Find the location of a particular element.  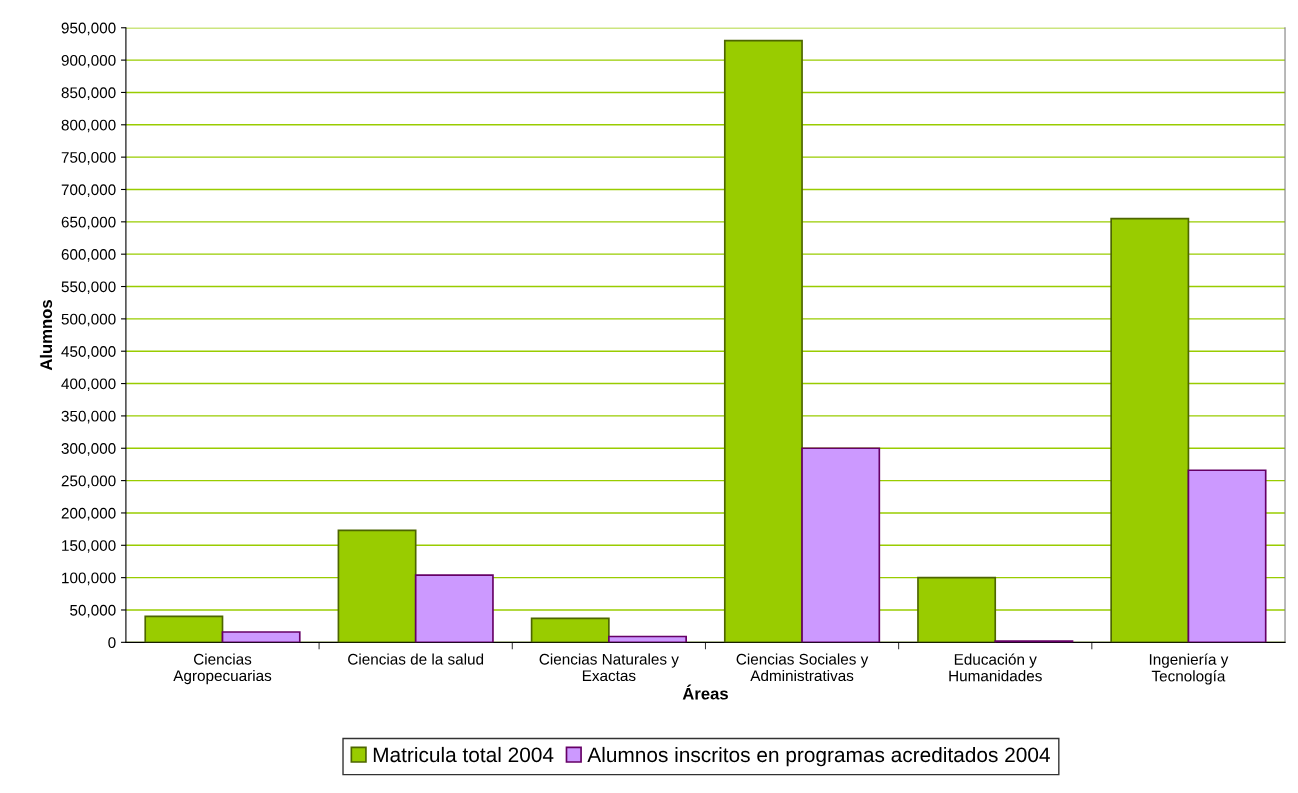

x-tick-label: Ciencias Naturales y Exactas is located at coordinates (609, 667).